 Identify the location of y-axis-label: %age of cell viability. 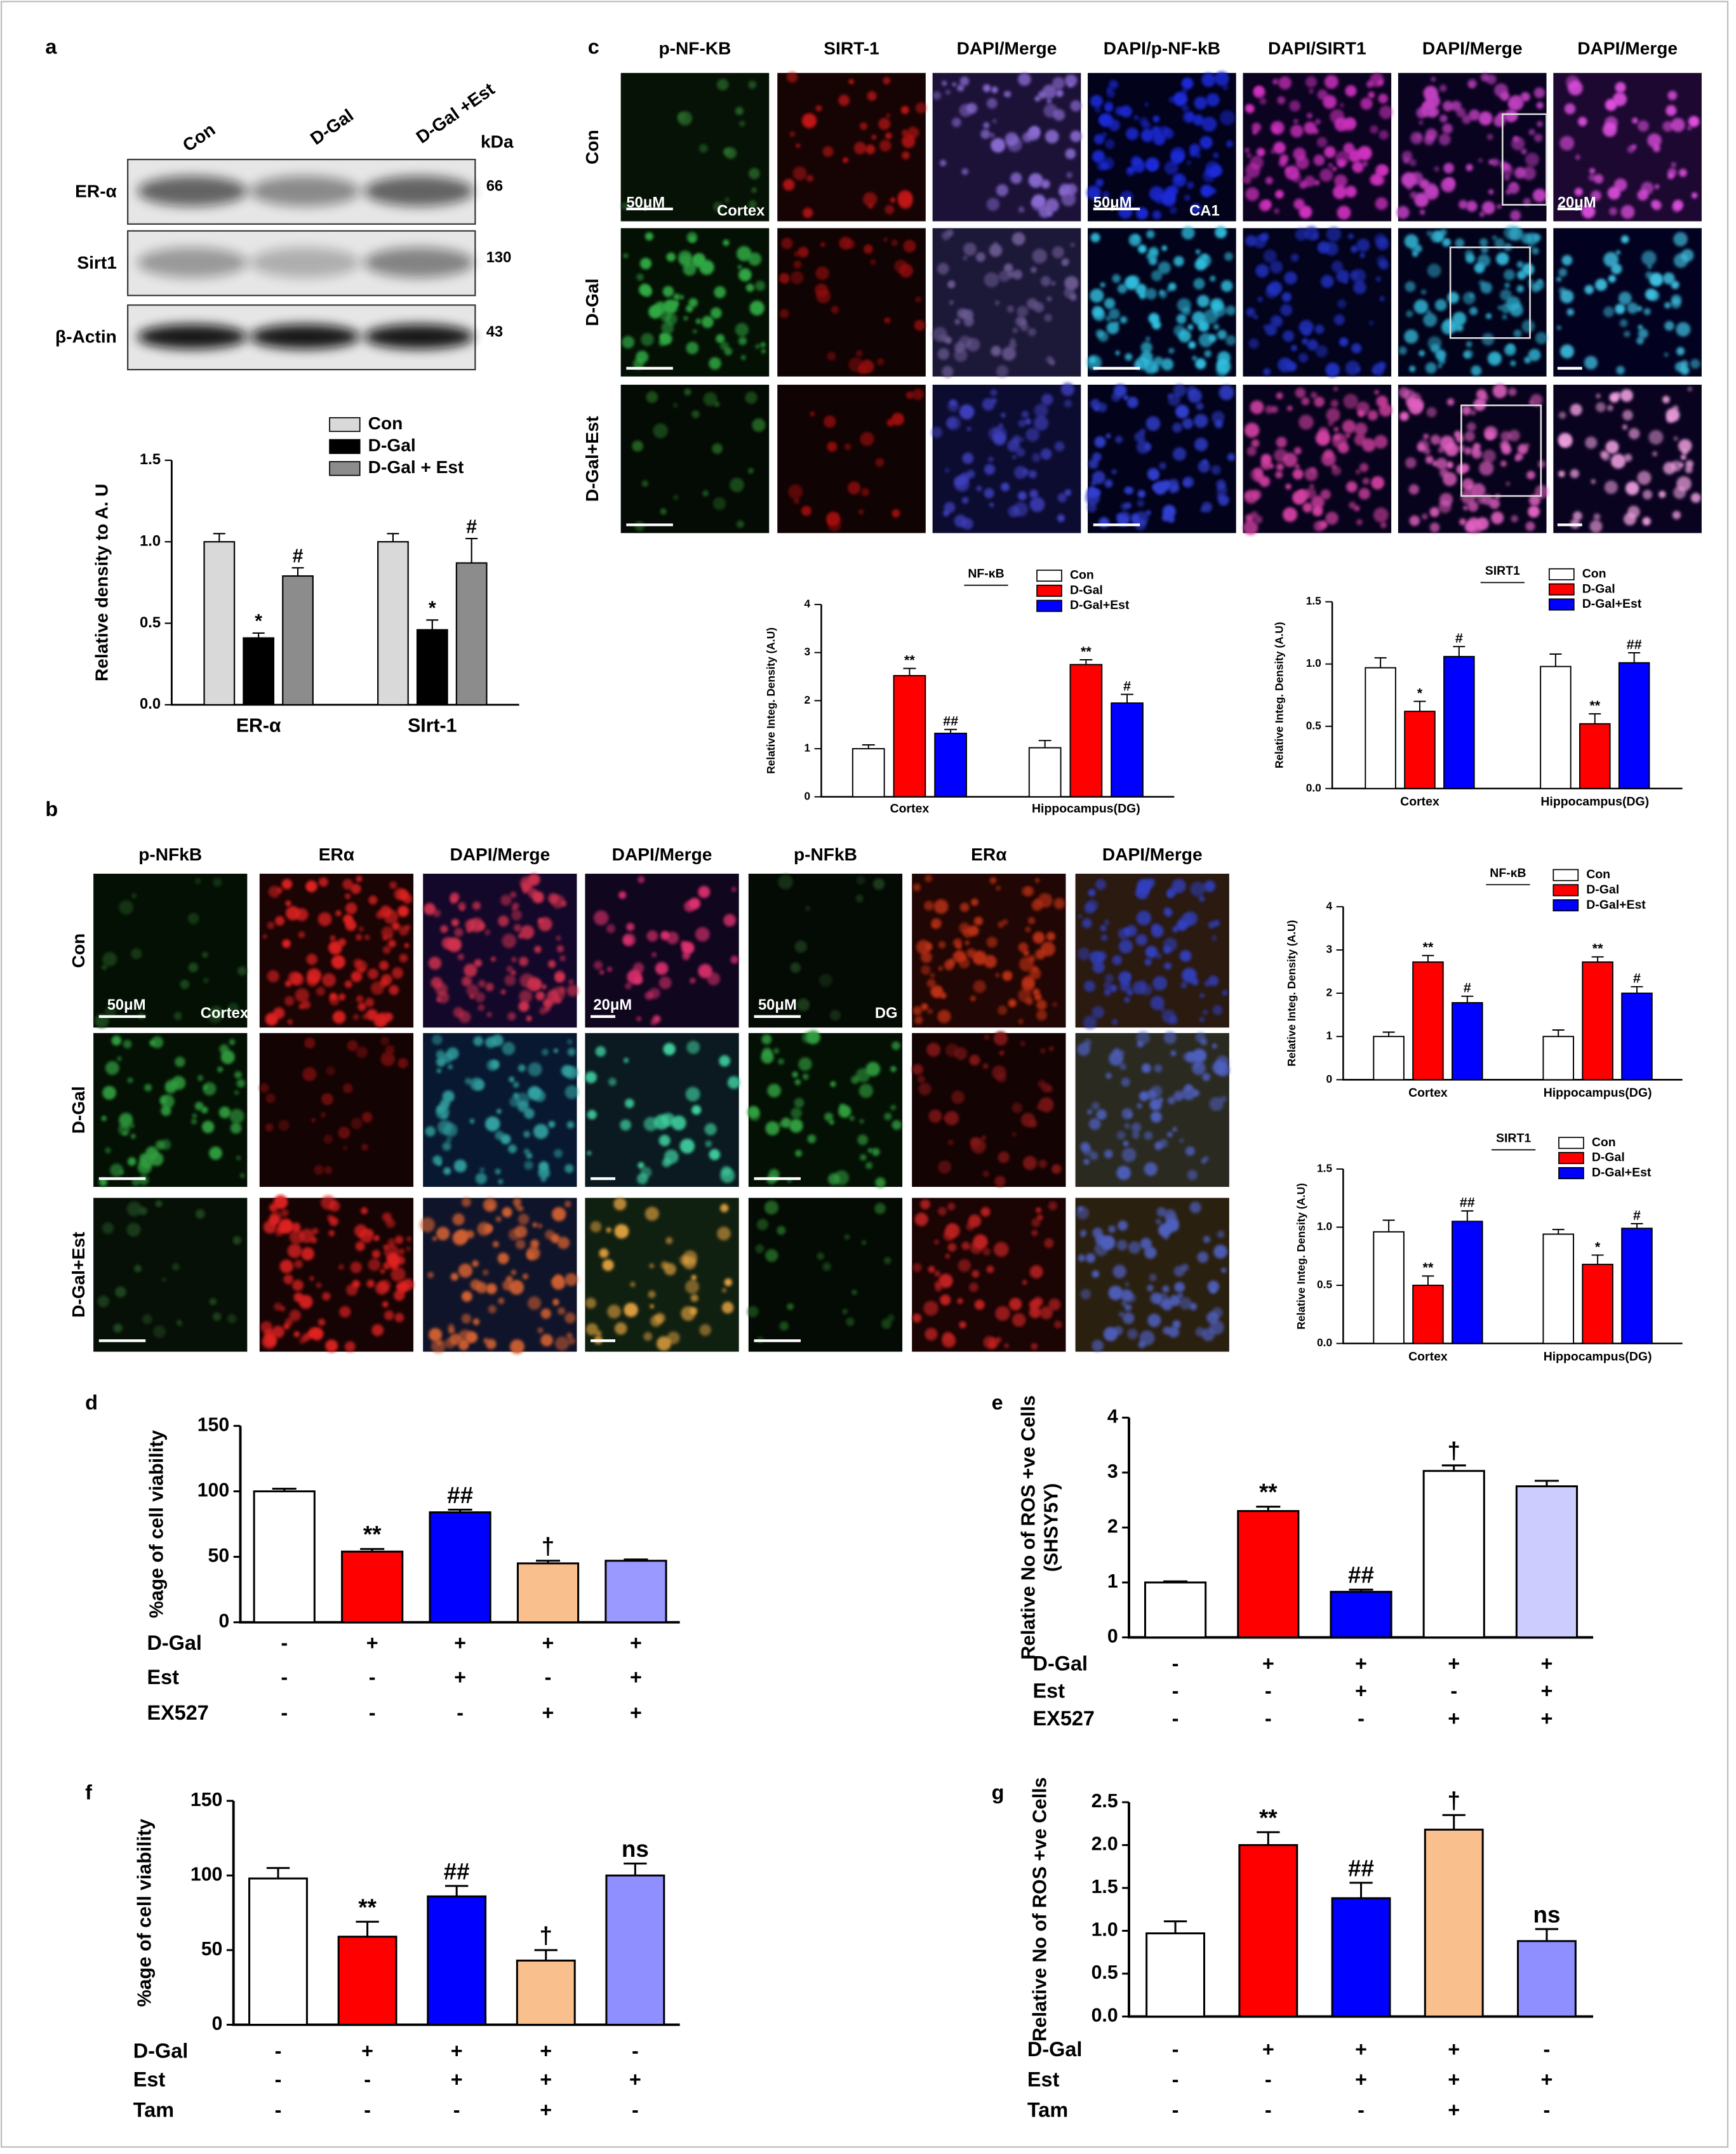
(157, 1524).